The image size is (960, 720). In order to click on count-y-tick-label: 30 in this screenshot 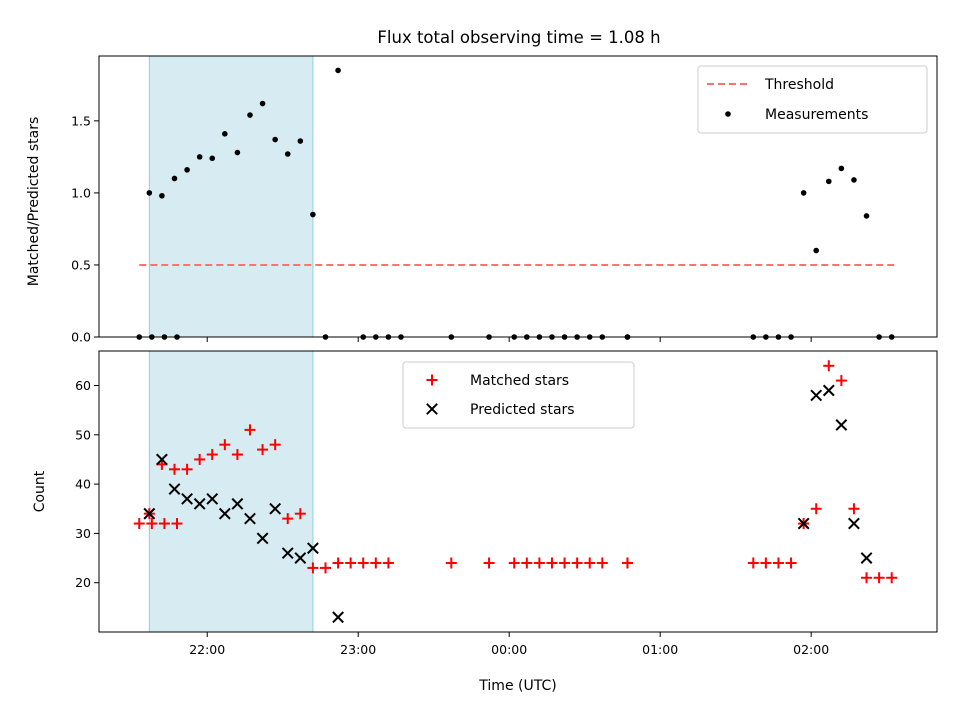, I will do `click(83, 533)`.